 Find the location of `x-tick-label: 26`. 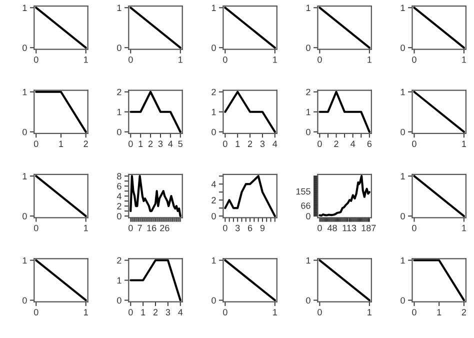

x-tick-label: 26 is located at coordinates (165, 228).